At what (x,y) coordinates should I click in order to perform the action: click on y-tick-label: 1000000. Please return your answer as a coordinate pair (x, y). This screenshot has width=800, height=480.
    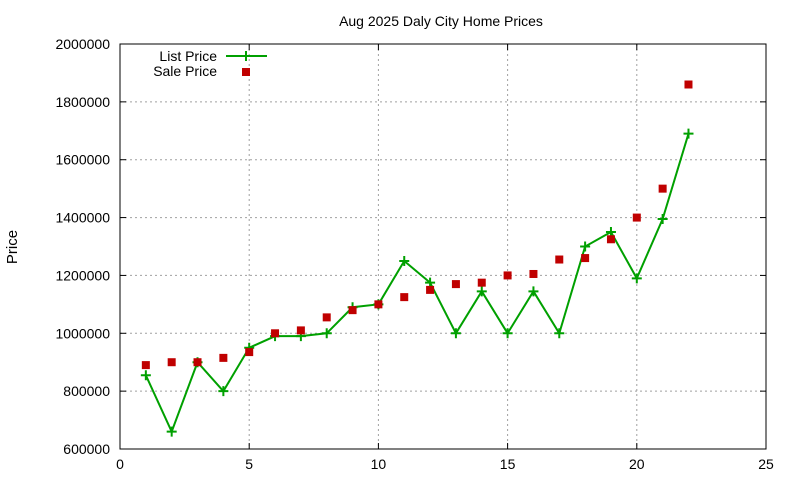
    Looking at the image, I should click on (82, 333).